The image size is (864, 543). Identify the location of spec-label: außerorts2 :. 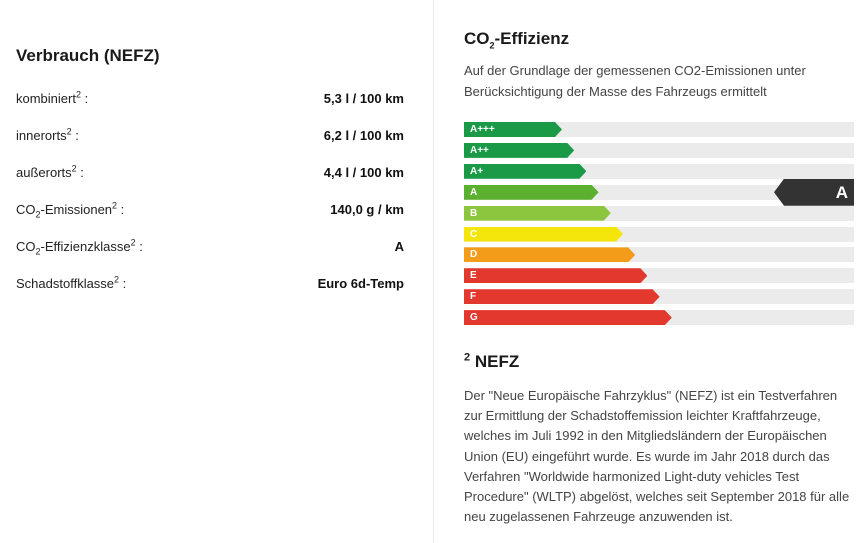
(50, 171).